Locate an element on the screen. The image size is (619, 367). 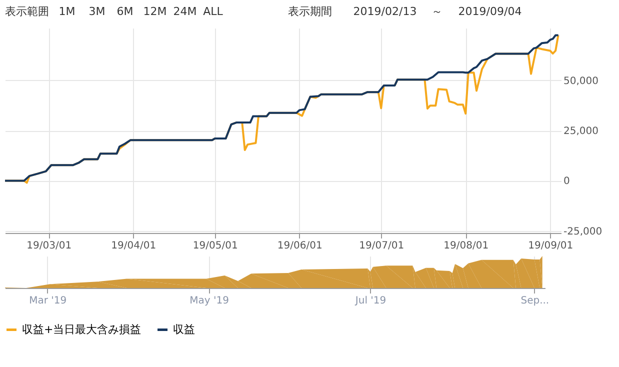
text: 1M is located at coordinates (67, 11).